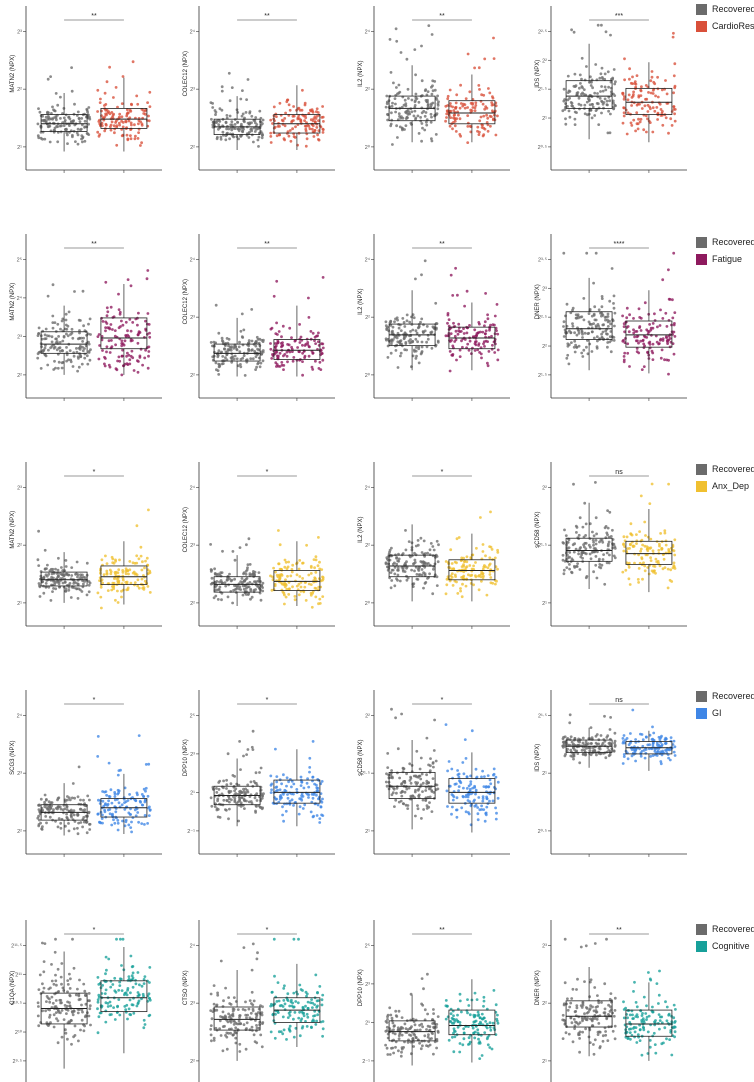  What do you see at coordinates (192, 90) in the screenshot?
I see `y-tick-label: 2³` at bounding box center [192, 90].